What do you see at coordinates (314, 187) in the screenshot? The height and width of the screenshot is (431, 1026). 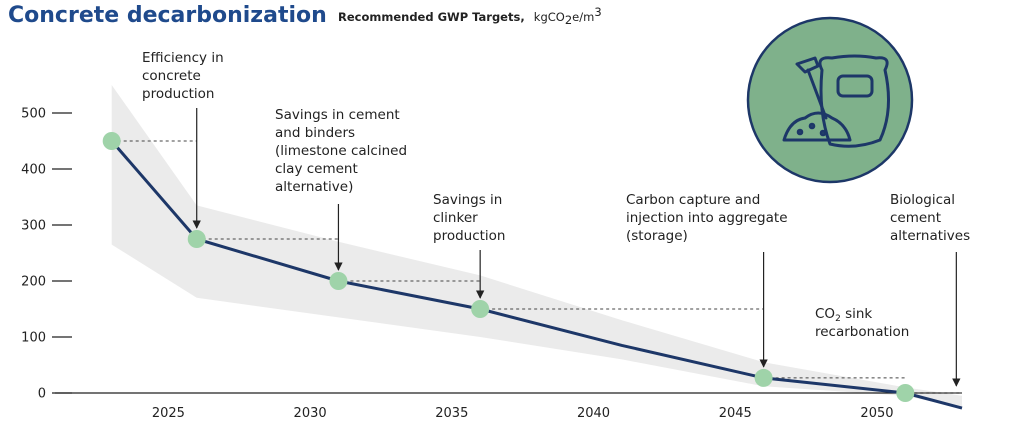 I see `annotation-text: alternative)` at bounding box center [314, 187].